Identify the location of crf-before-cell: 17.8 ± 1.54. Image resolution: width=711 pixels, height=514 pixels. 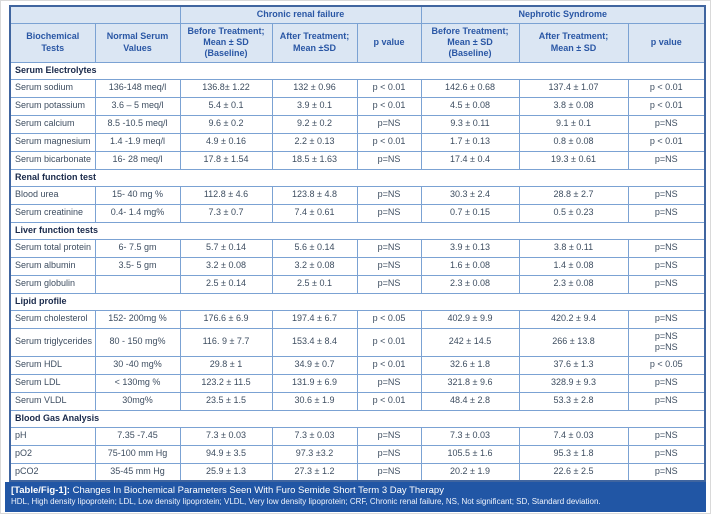
(226, 160).